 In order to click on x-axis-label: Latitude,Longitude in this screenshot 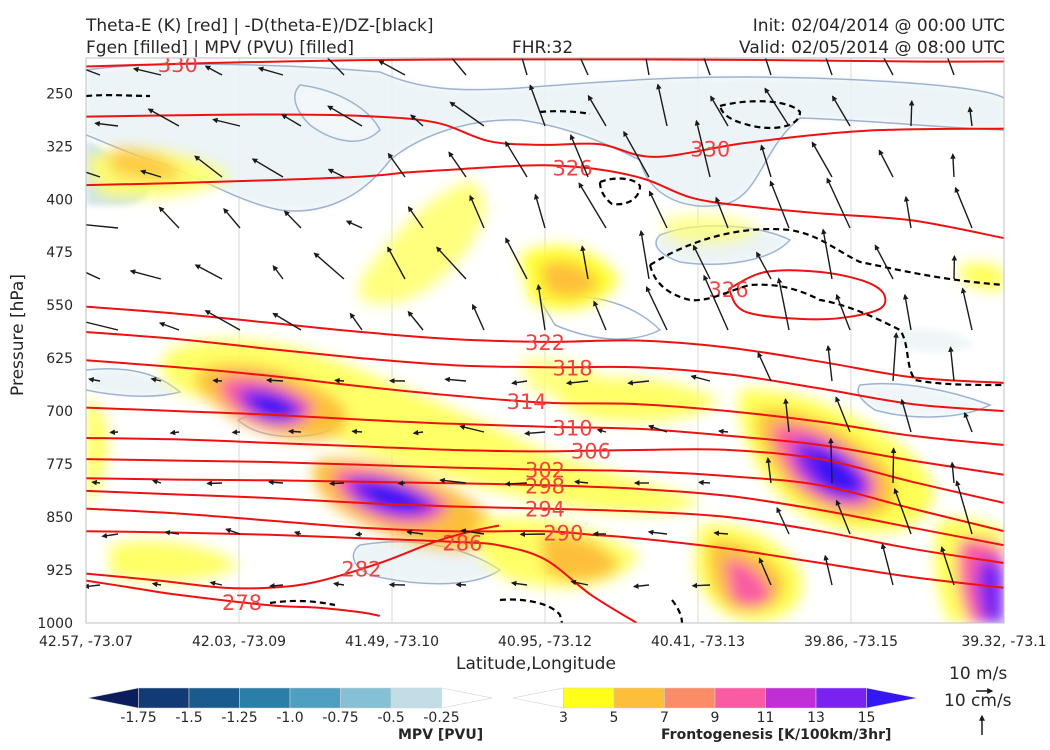, I will do `click(536, 664)`.